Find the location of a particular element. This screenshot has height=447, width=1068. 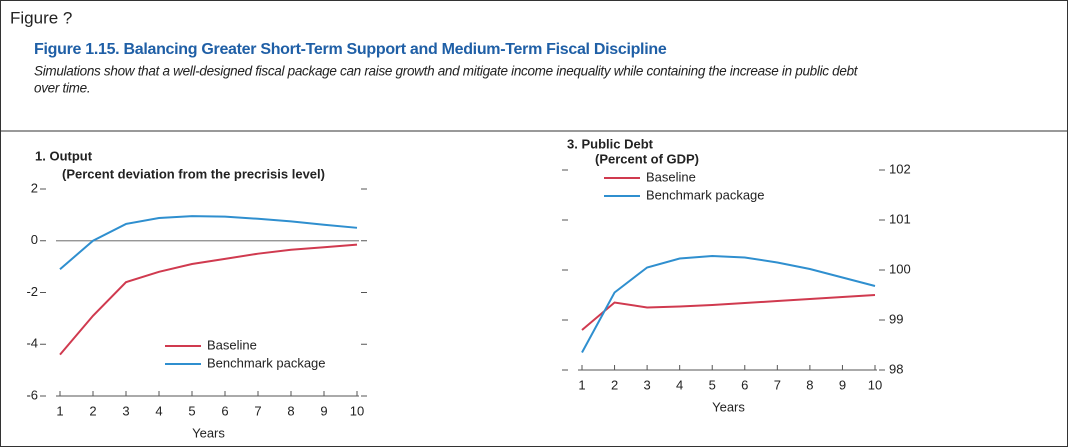

chart-title: 1. Output is located at coordinates (64, 155).